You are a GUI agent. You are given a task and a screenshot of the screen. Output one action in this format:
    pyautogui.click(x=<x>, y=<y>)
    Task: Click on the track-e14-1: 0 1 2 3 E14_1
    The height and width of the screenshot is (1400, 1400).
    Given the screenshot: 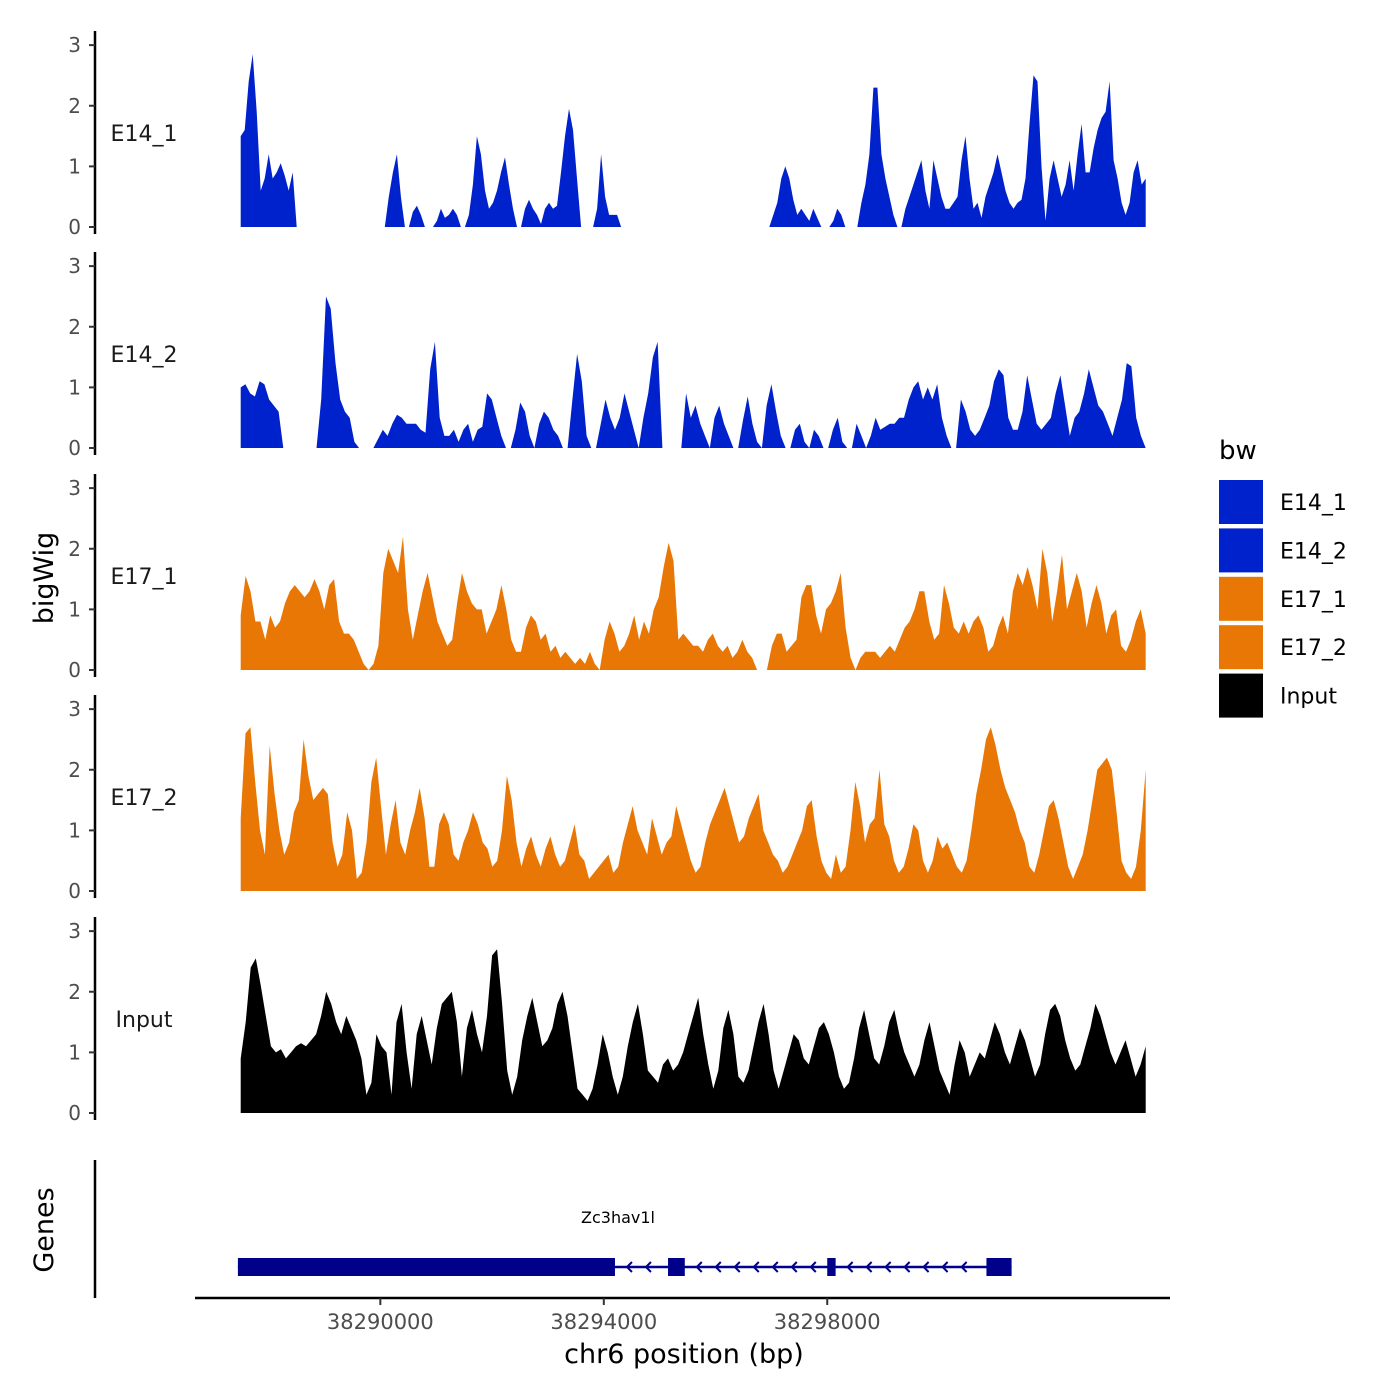 What is the action you would take?
    pyautogui.click(x=607, y=135)
    